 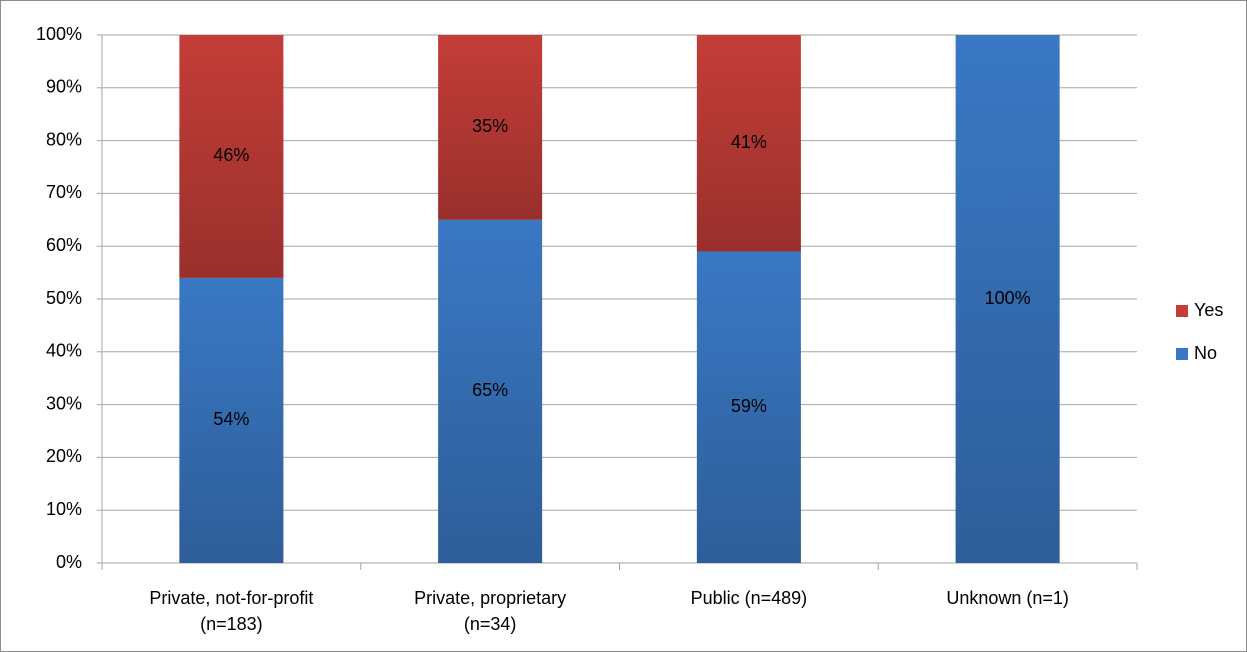 I want to click on y-tick-label: 90%, so click(x=64, y=87).